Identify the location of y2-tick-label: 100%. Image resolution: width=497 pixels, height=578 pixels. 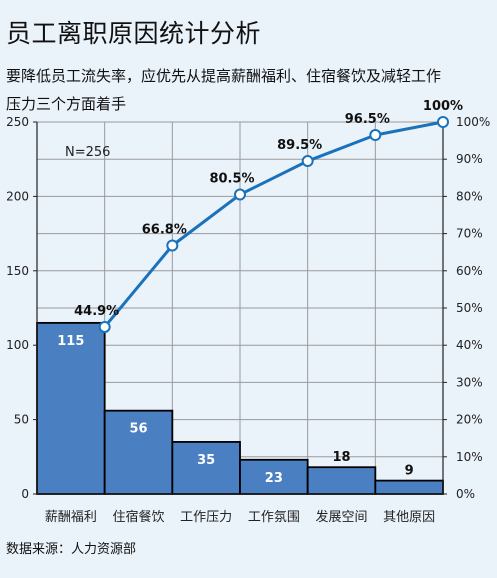
(473, 122).